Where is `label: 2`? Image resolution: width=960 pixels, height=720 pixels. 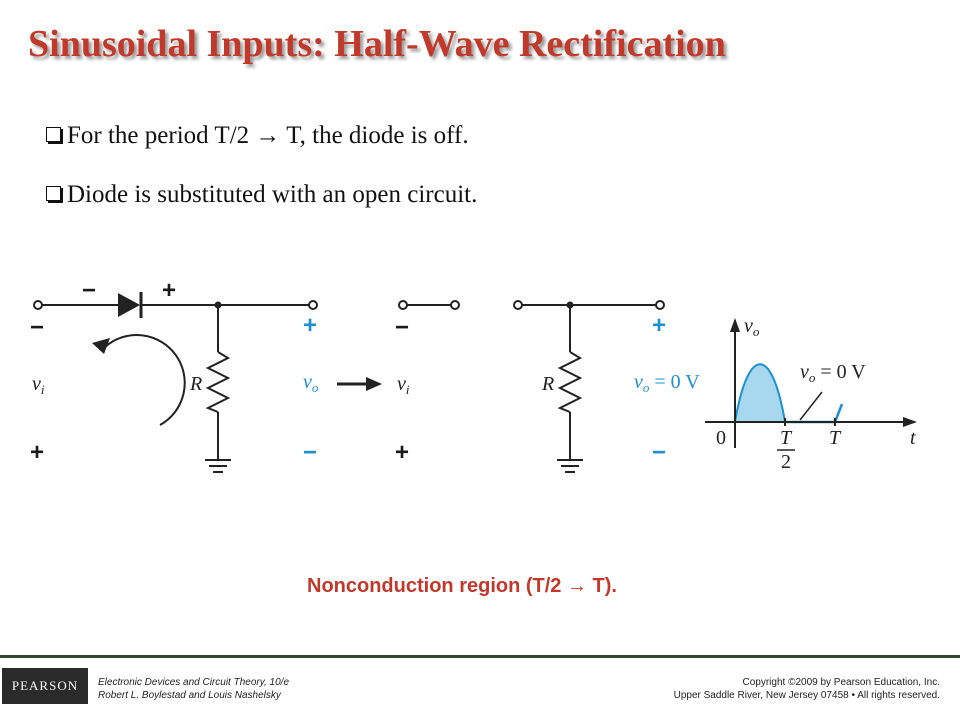 label: 2 is located at coordinates (786, 462).